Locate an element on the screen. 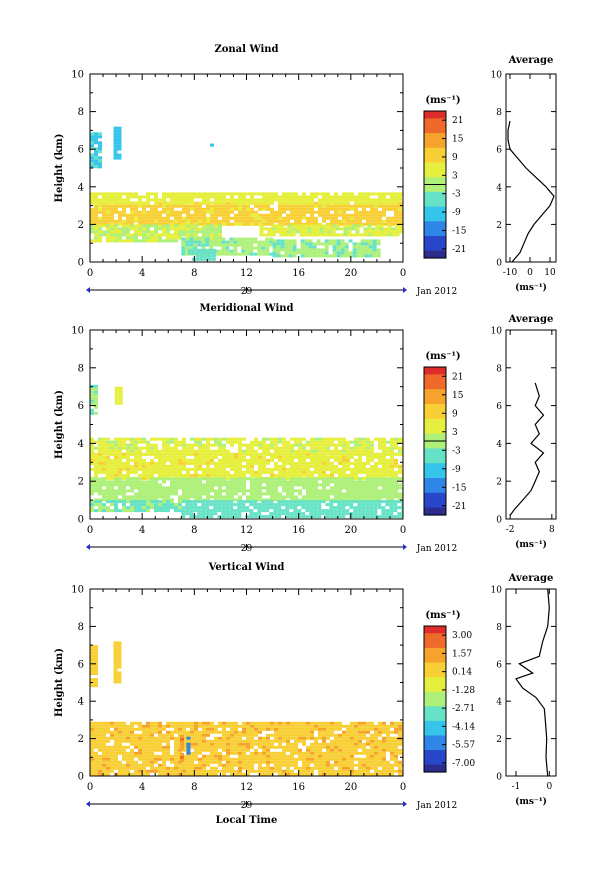  colorbar-segment is located at coordinates (435, 384).